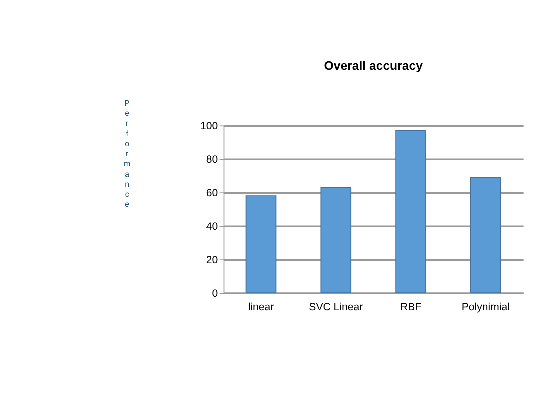 This screenshot has width=541, height=417. What do you see at coordinates (374, 66) in the screenshot?
I see `chart-title: Overall accuracy` at bounding box center [374, 66].